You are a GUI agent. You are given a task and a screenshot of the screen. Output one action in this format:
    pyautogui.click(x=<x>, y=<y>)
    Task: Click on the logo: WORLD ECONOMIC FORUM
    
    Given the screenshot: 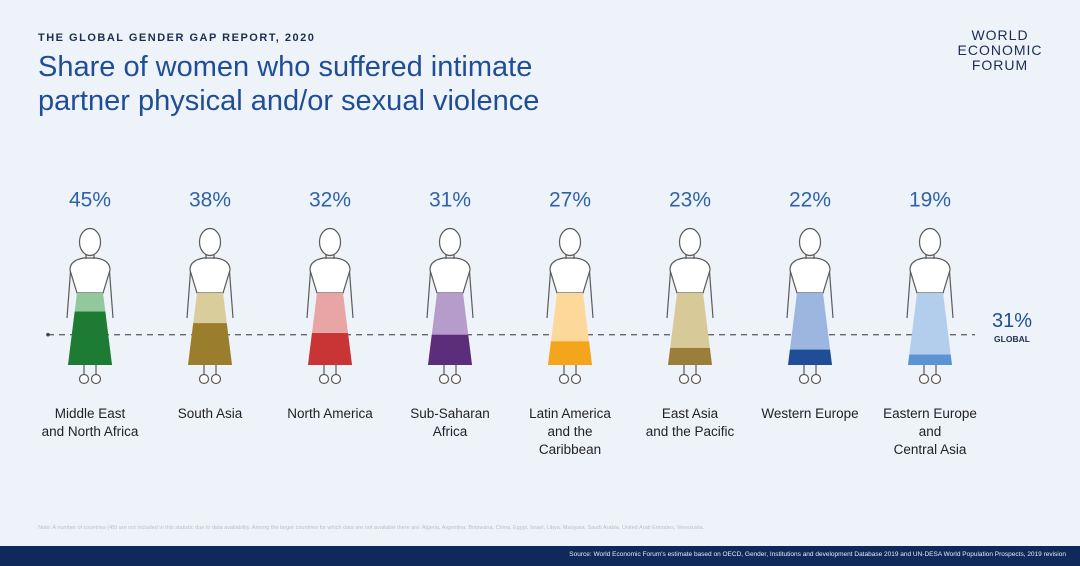 What is the action you would take?
    pyautogui.click(x=1000, y=50)
    